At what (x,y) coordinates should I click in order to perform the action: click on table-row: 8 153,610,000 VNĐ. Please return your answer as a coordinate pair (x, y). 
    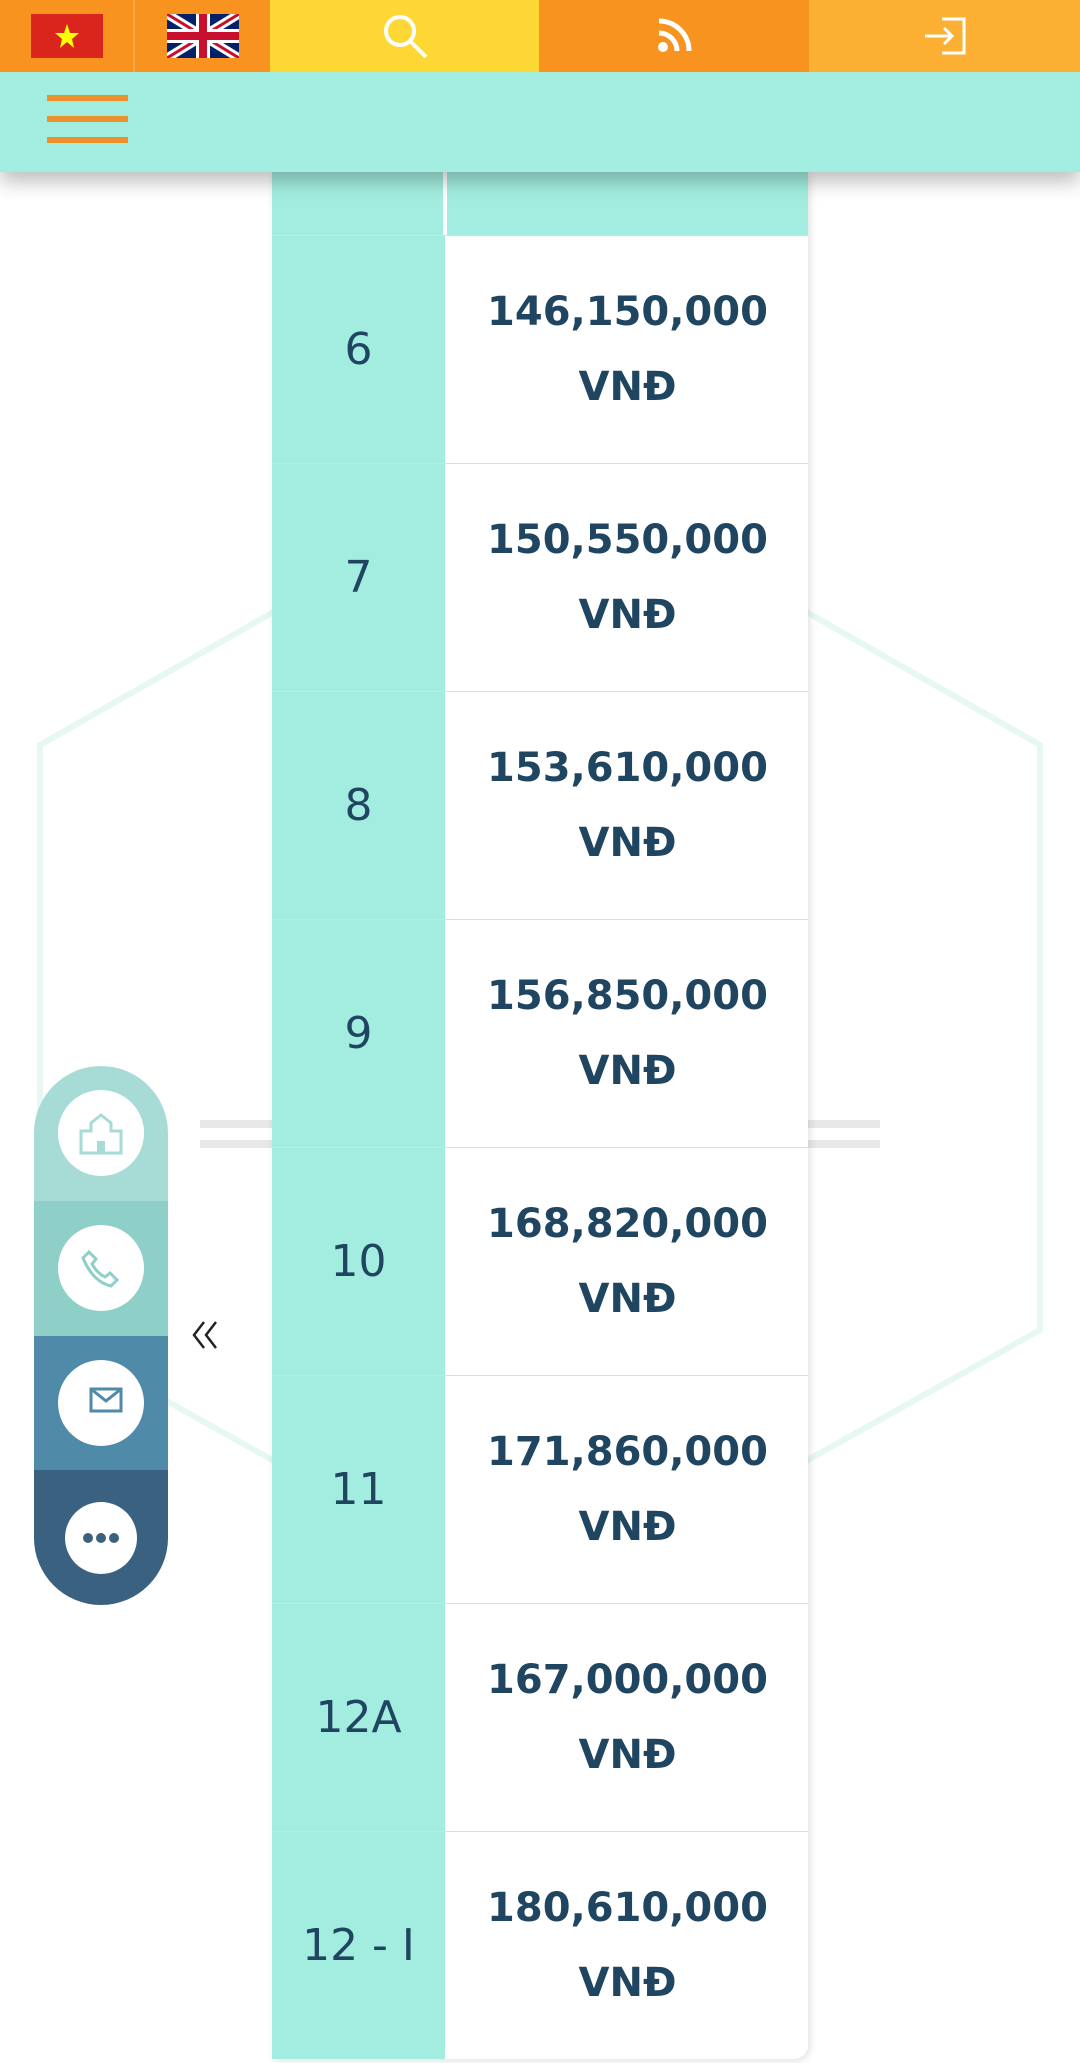
    Looking at the image, I should click on (540, 805).